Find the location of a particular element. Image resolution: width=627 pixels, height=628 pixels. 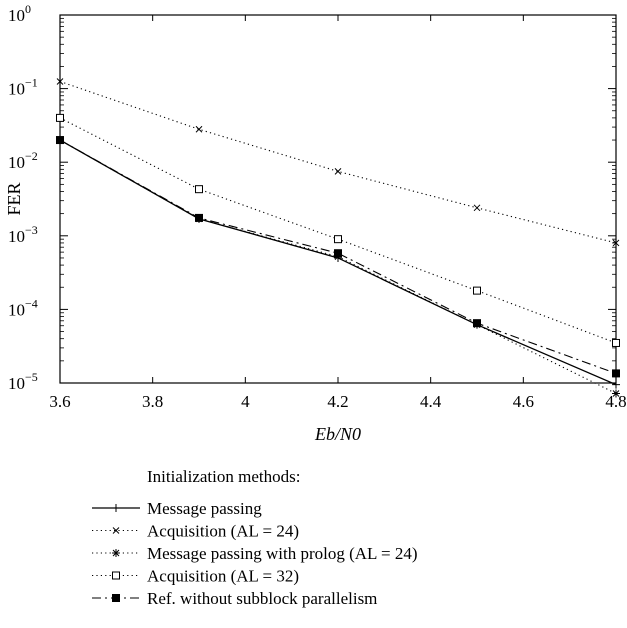

legend-label: Ref. without subblock parallelism is located at coordinates (262, 598).